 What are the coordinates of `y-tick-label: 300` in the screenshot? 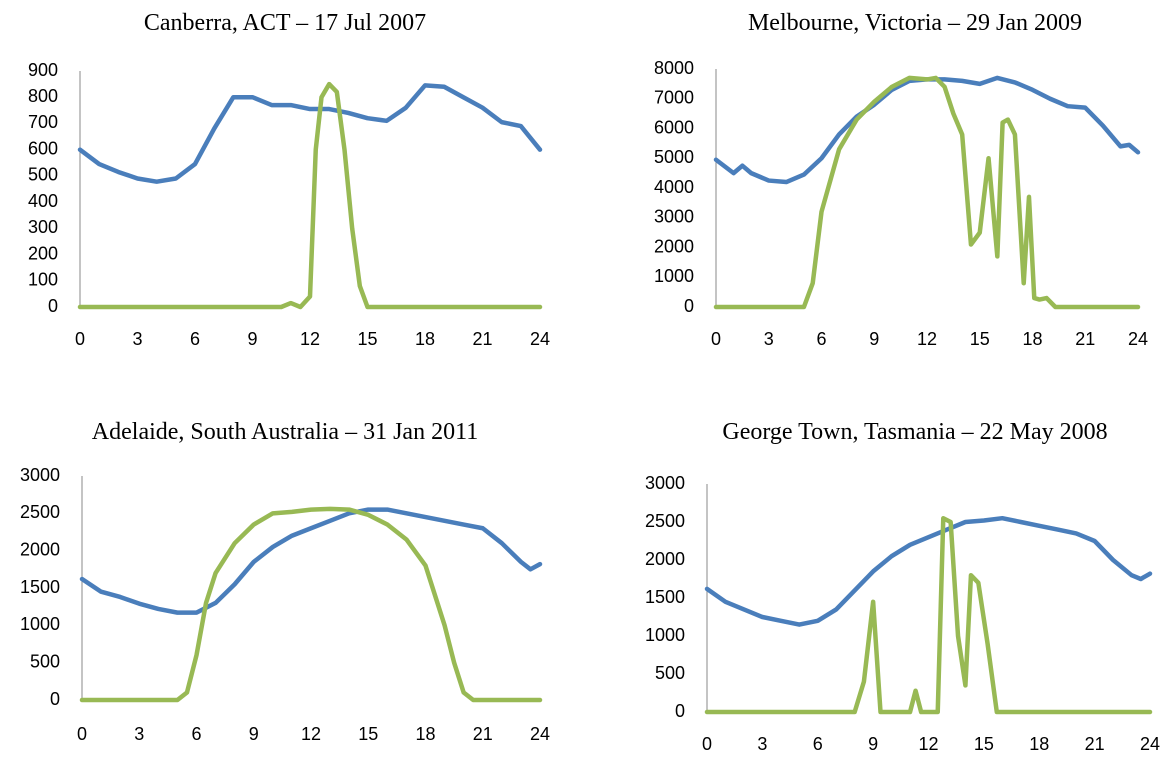 It's located at (43, 227).